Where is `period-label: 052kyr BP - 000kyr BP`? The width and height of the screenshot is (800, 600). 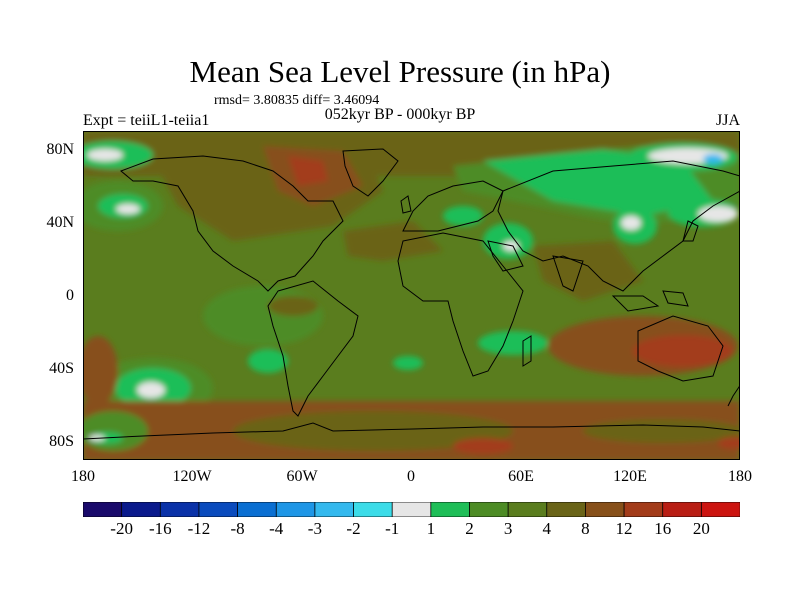
period-label: 052kyr BP - 000kyr BP is located at coordinates (400, 114).